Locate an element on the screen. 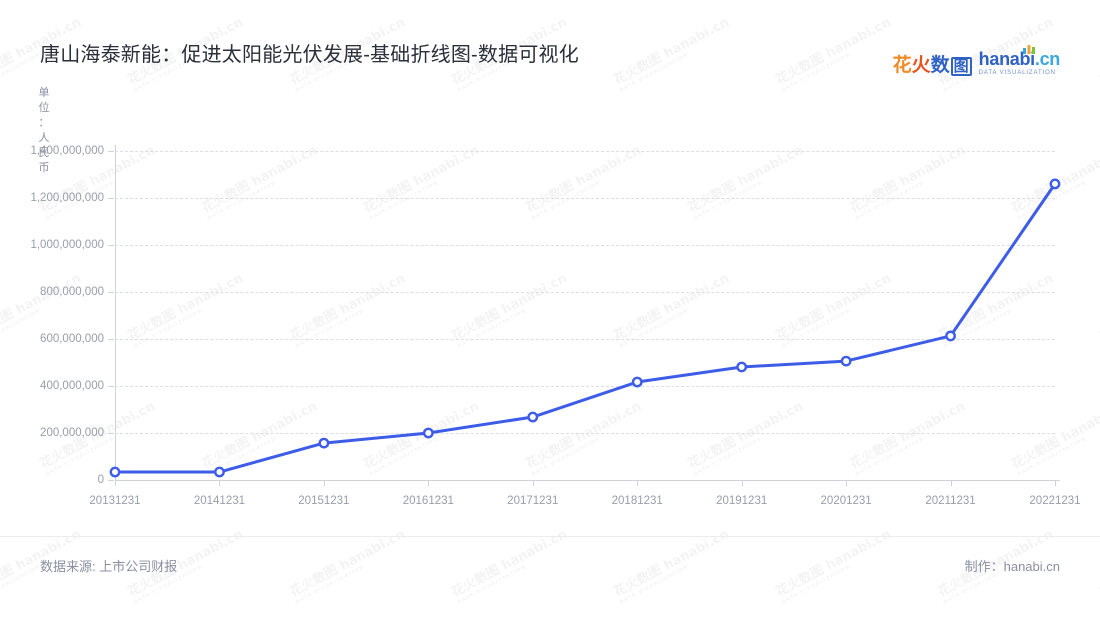 Image resolution: width=1100 pixels, height=620 pixels. logo-char-1: 花 is located at coordinates (902, 65).